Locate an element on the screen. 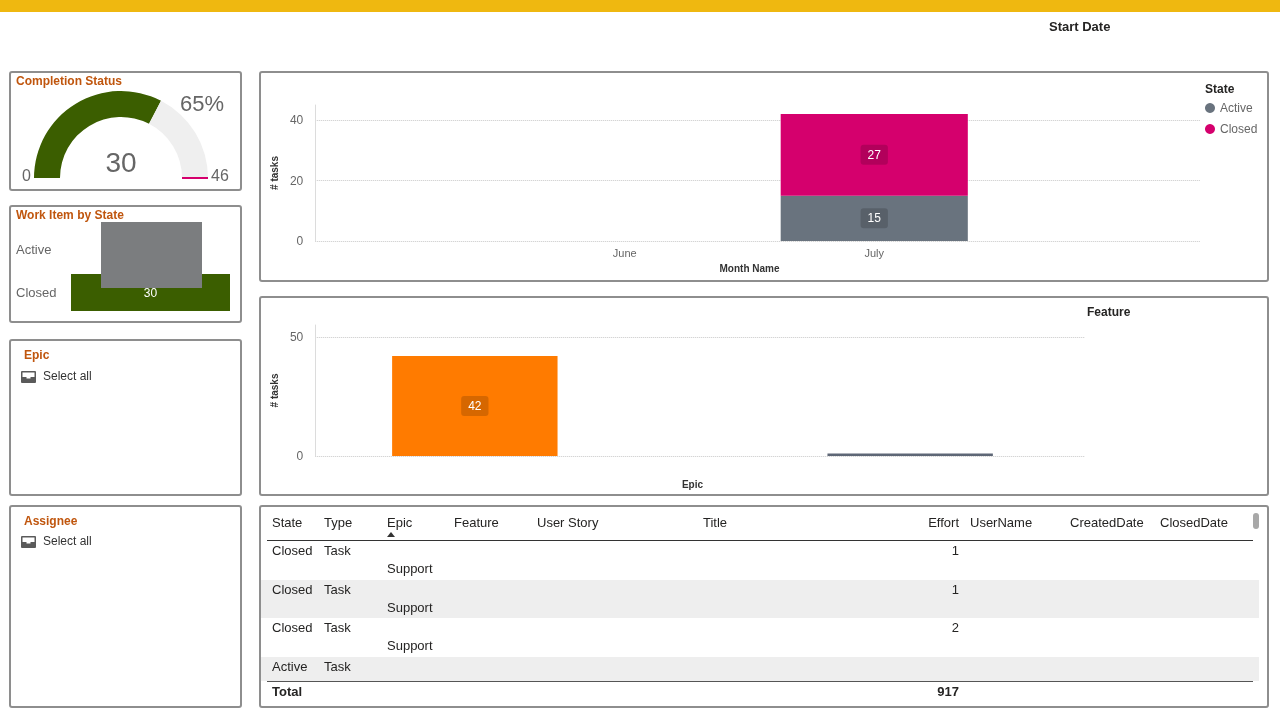  legend-title: Feature is located at coordinates (1109, 312).